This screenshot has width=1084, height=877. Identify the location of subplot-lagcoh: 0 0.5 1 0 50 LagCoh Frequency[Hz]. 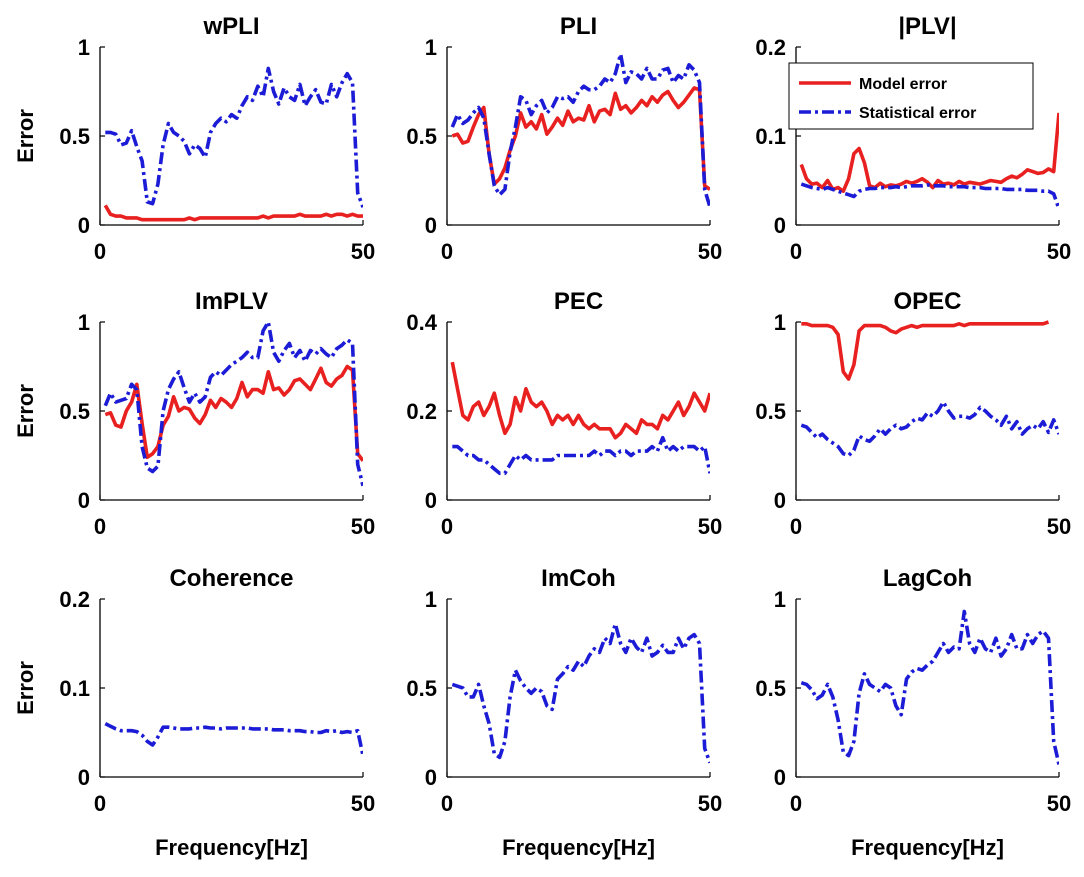
(913, 712).